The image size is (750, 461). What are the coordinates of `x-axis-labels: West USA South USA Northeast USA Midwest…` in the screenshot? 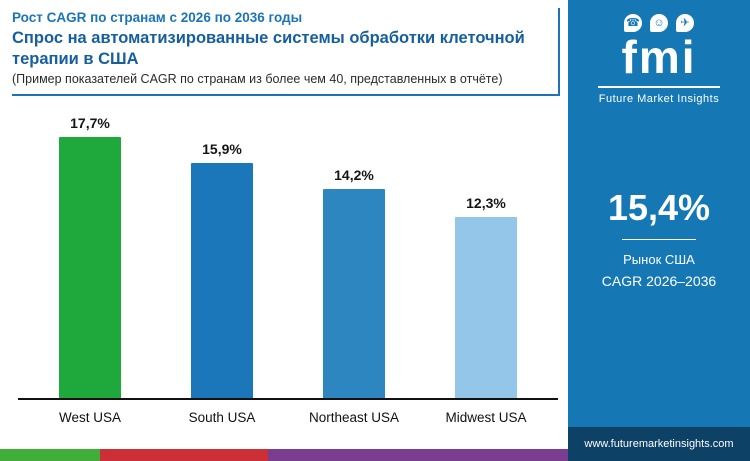 It's located at (288, 417).